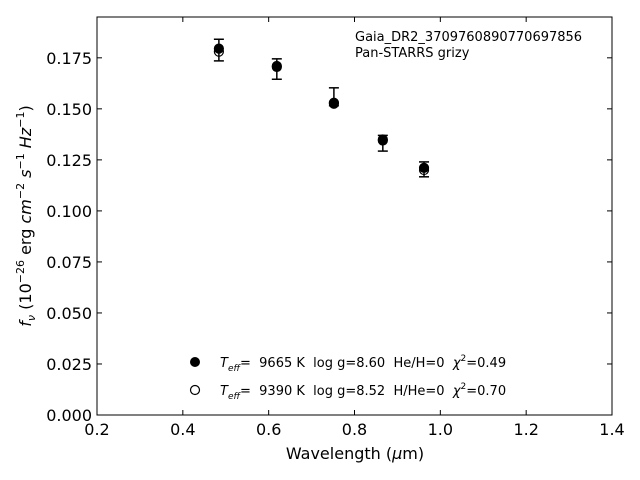 This screenshot has width=640, height=480. I want to click on y-tick-label: 0.100, so click(69, 211).